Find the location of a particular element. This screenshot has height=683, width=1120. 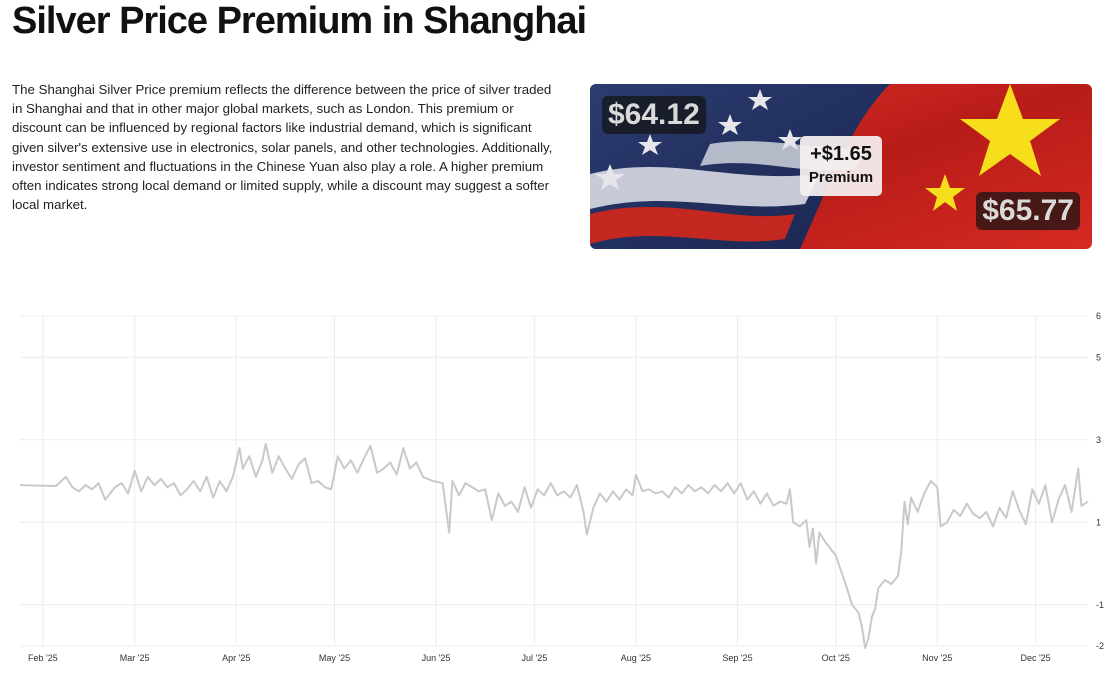

x-tick-label: Nov '25 is located at coordinates (937, 658).